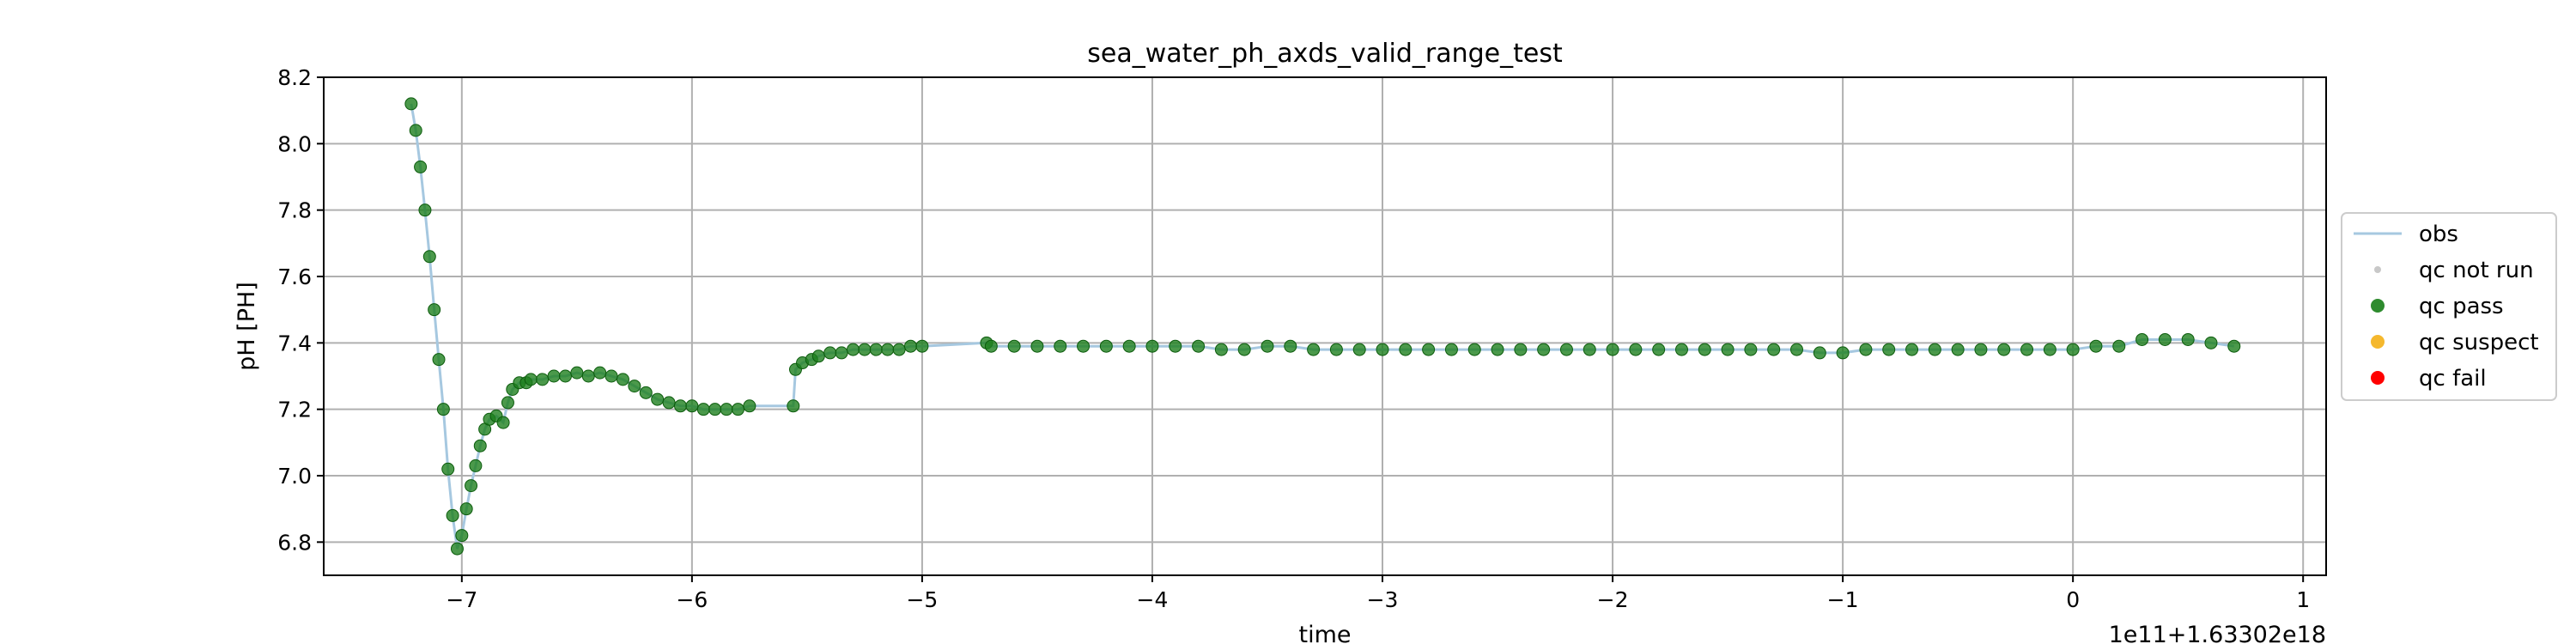 The image size is (2576, 644). Describe the element at coordinates (1325, 54) in the screenshot. I see `chart-title: sea_water_ph_axds_valid_range_test` at that location.